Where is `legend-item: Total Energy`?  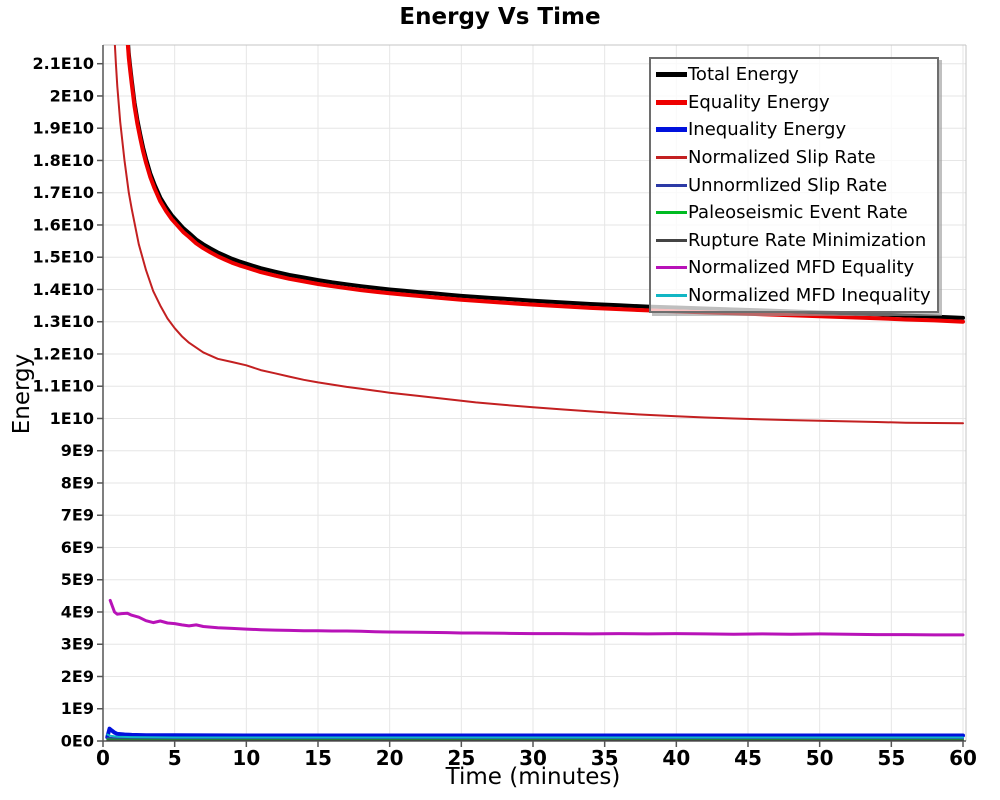 legend-item: Total Energy is located at coordinates (793, 75).